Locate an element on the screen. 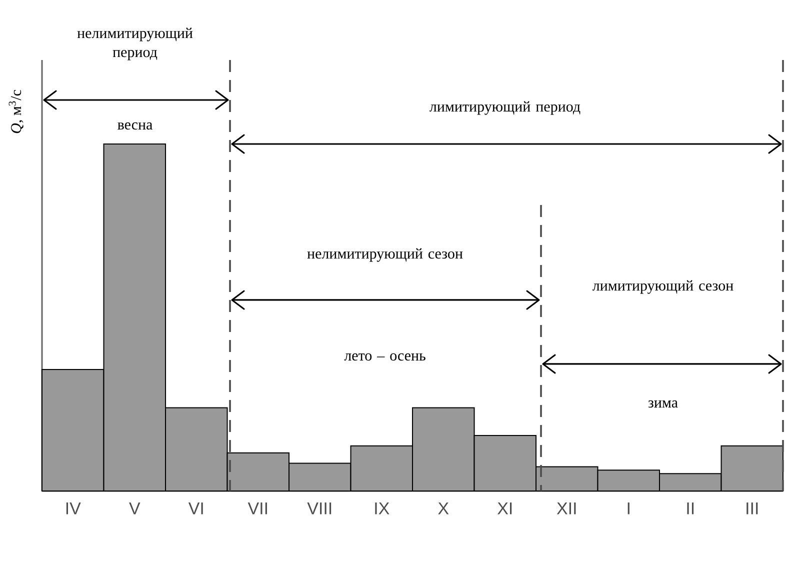 The width and height of the screenshot is (785, 572). text: нелимитирующий период is located at coordinates (135, 44).